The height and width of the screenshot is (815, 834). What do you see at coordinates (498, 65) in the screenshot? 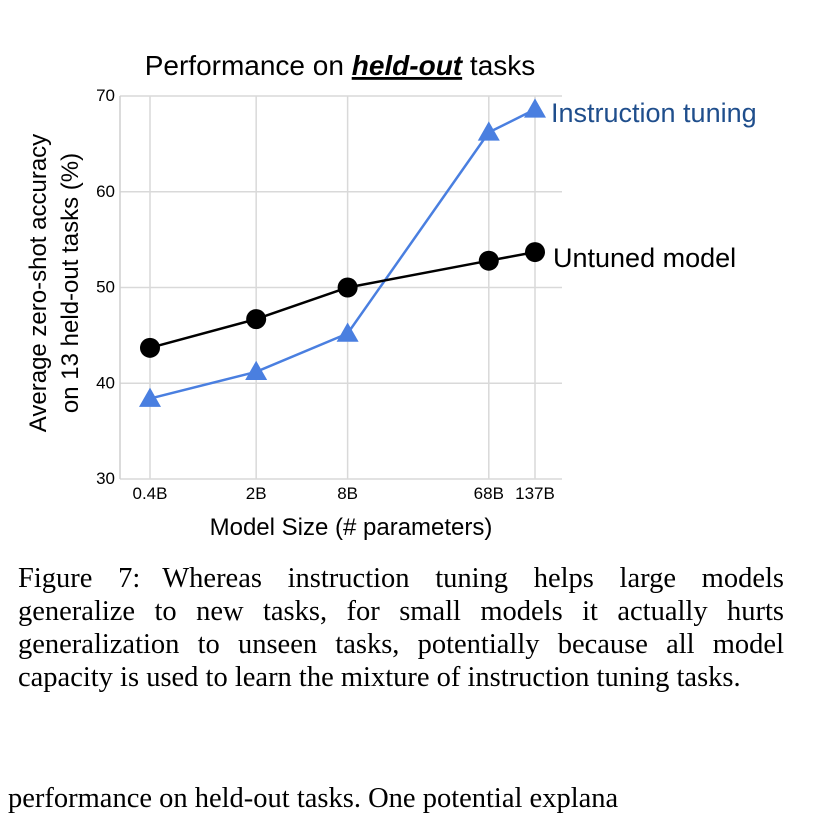
I see `chart-title-suffix: tasks` at bounding box center [498, 65].